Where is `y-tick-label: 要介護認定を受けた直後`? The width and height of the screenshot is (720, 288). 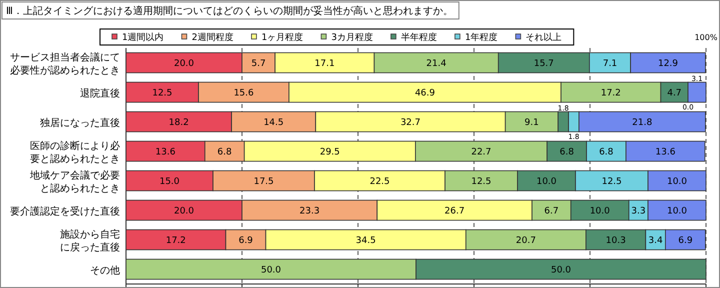 y-tick-label: 要介護認定を受けた直後 is located at coordinates (65, 211).